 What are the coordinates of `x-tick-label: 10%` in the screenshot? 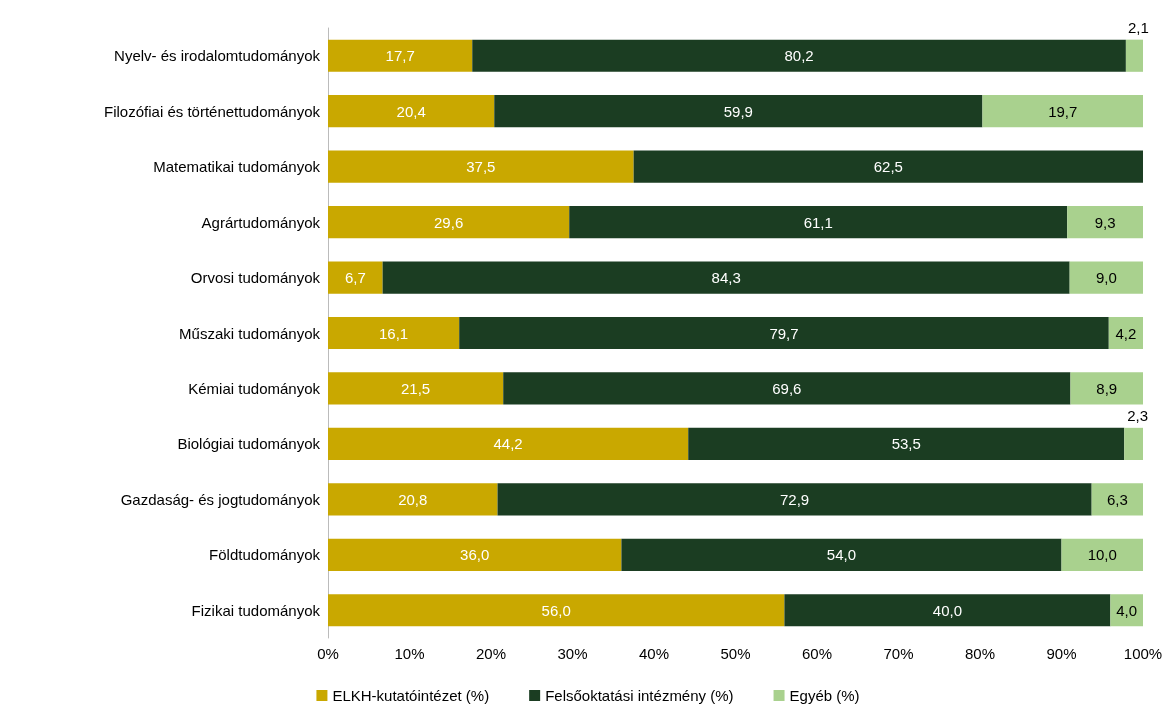 It's located at (409, 653).